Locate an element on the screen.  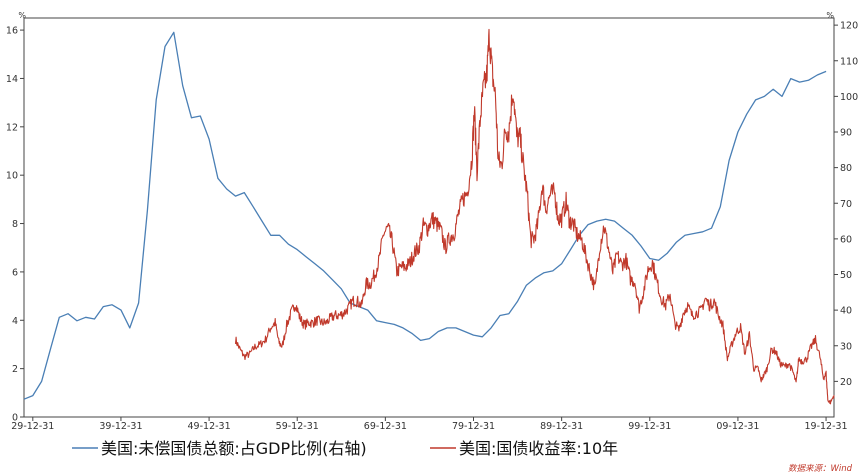
x-tick-label: 49-12-31 is located at coordinates (209, 426).